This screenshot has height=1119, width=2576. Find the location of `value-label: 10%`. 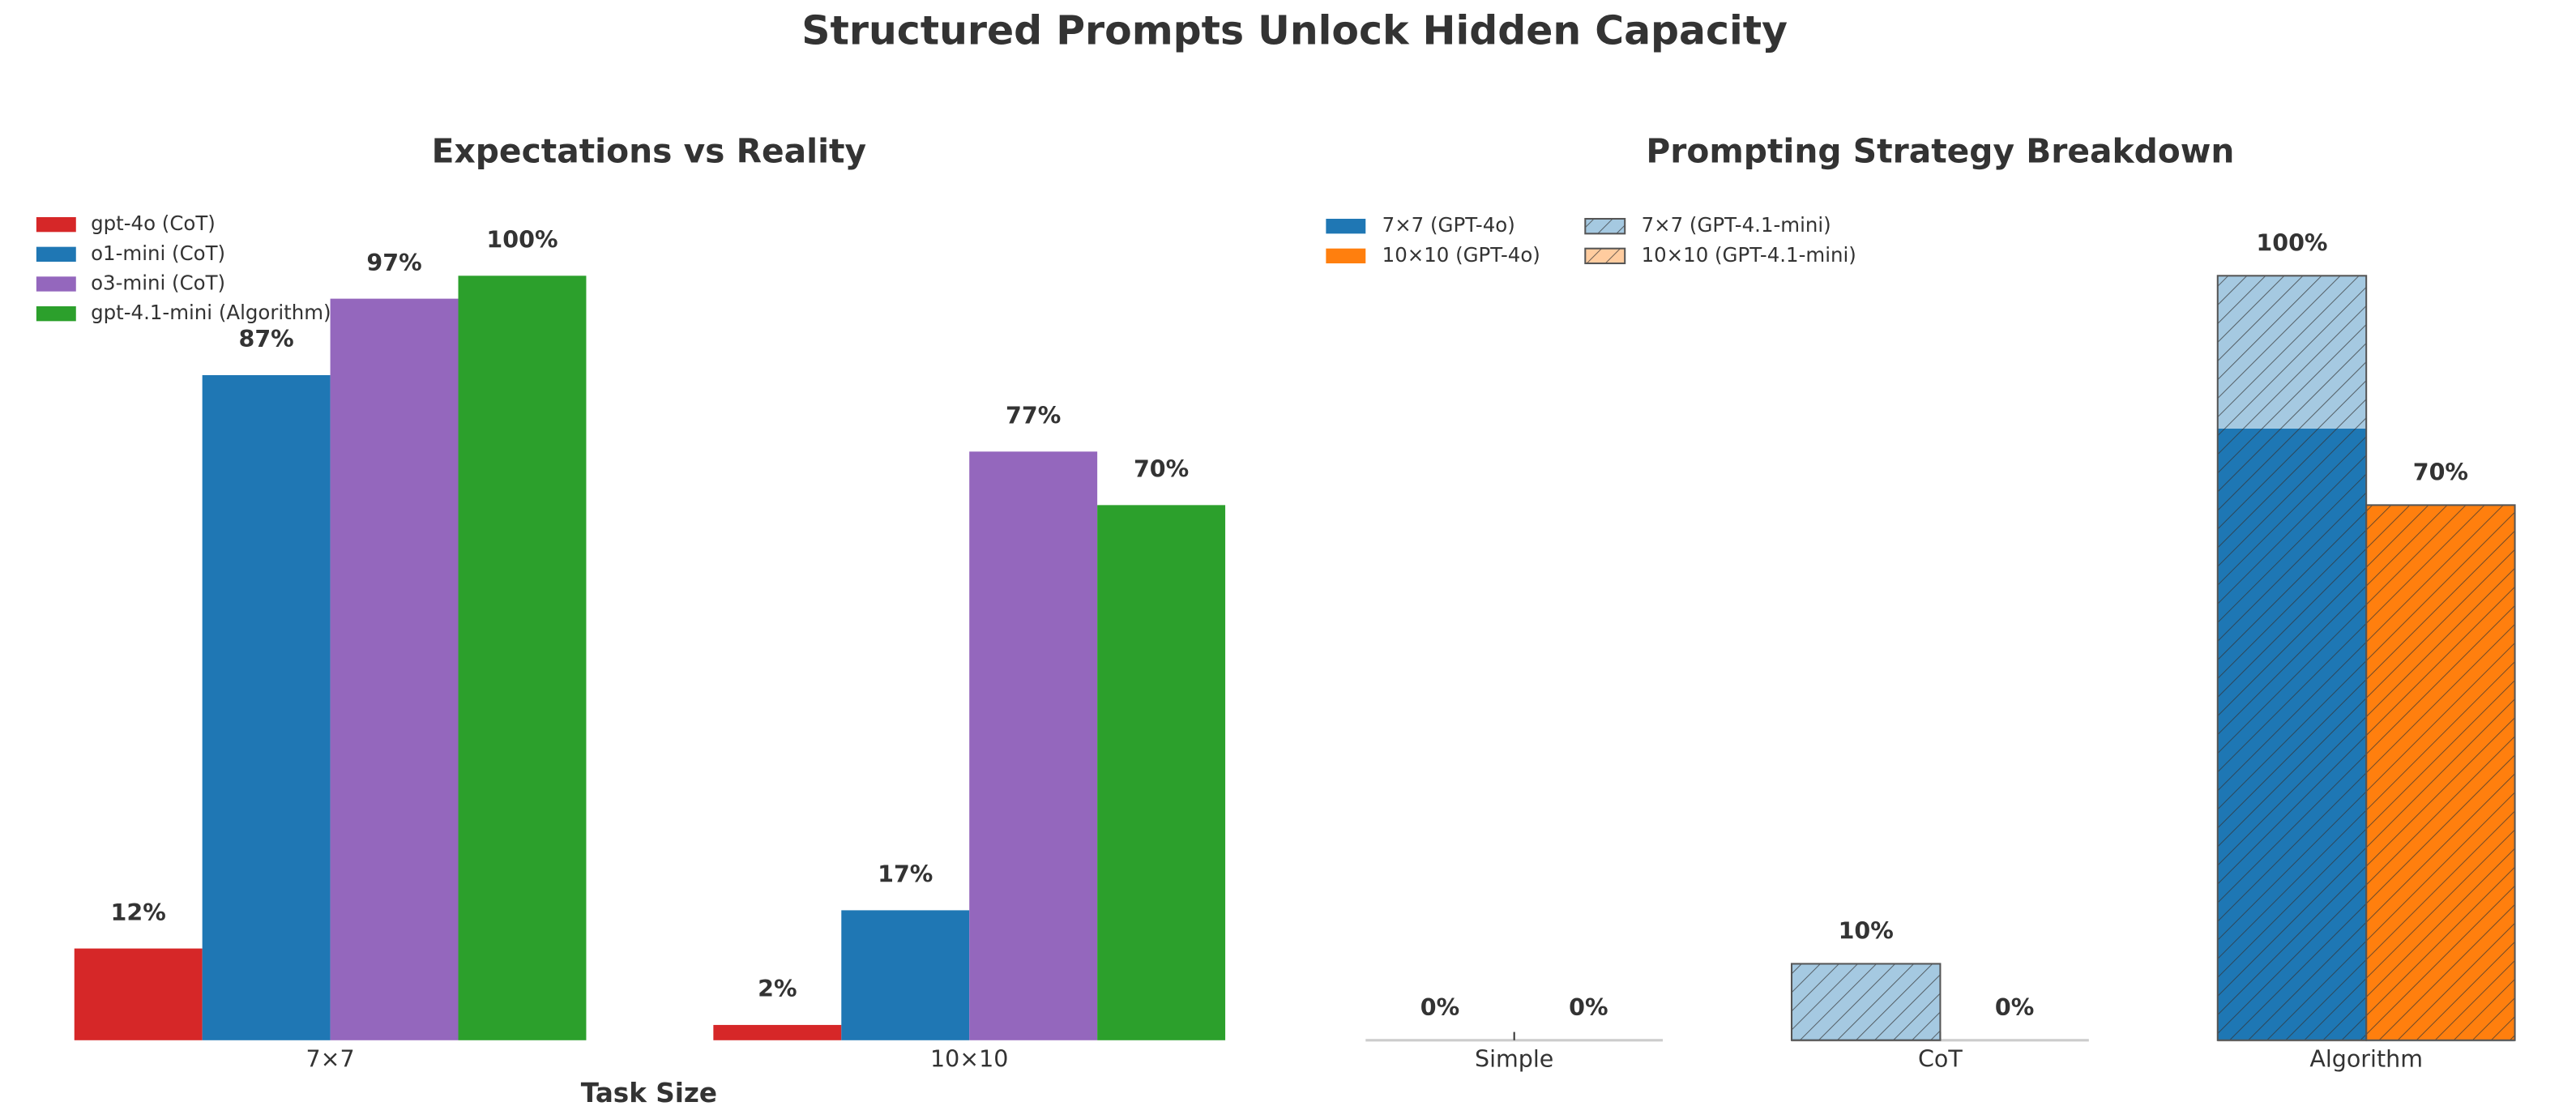

value-label: 10% is located at coordinates (1866, 932).